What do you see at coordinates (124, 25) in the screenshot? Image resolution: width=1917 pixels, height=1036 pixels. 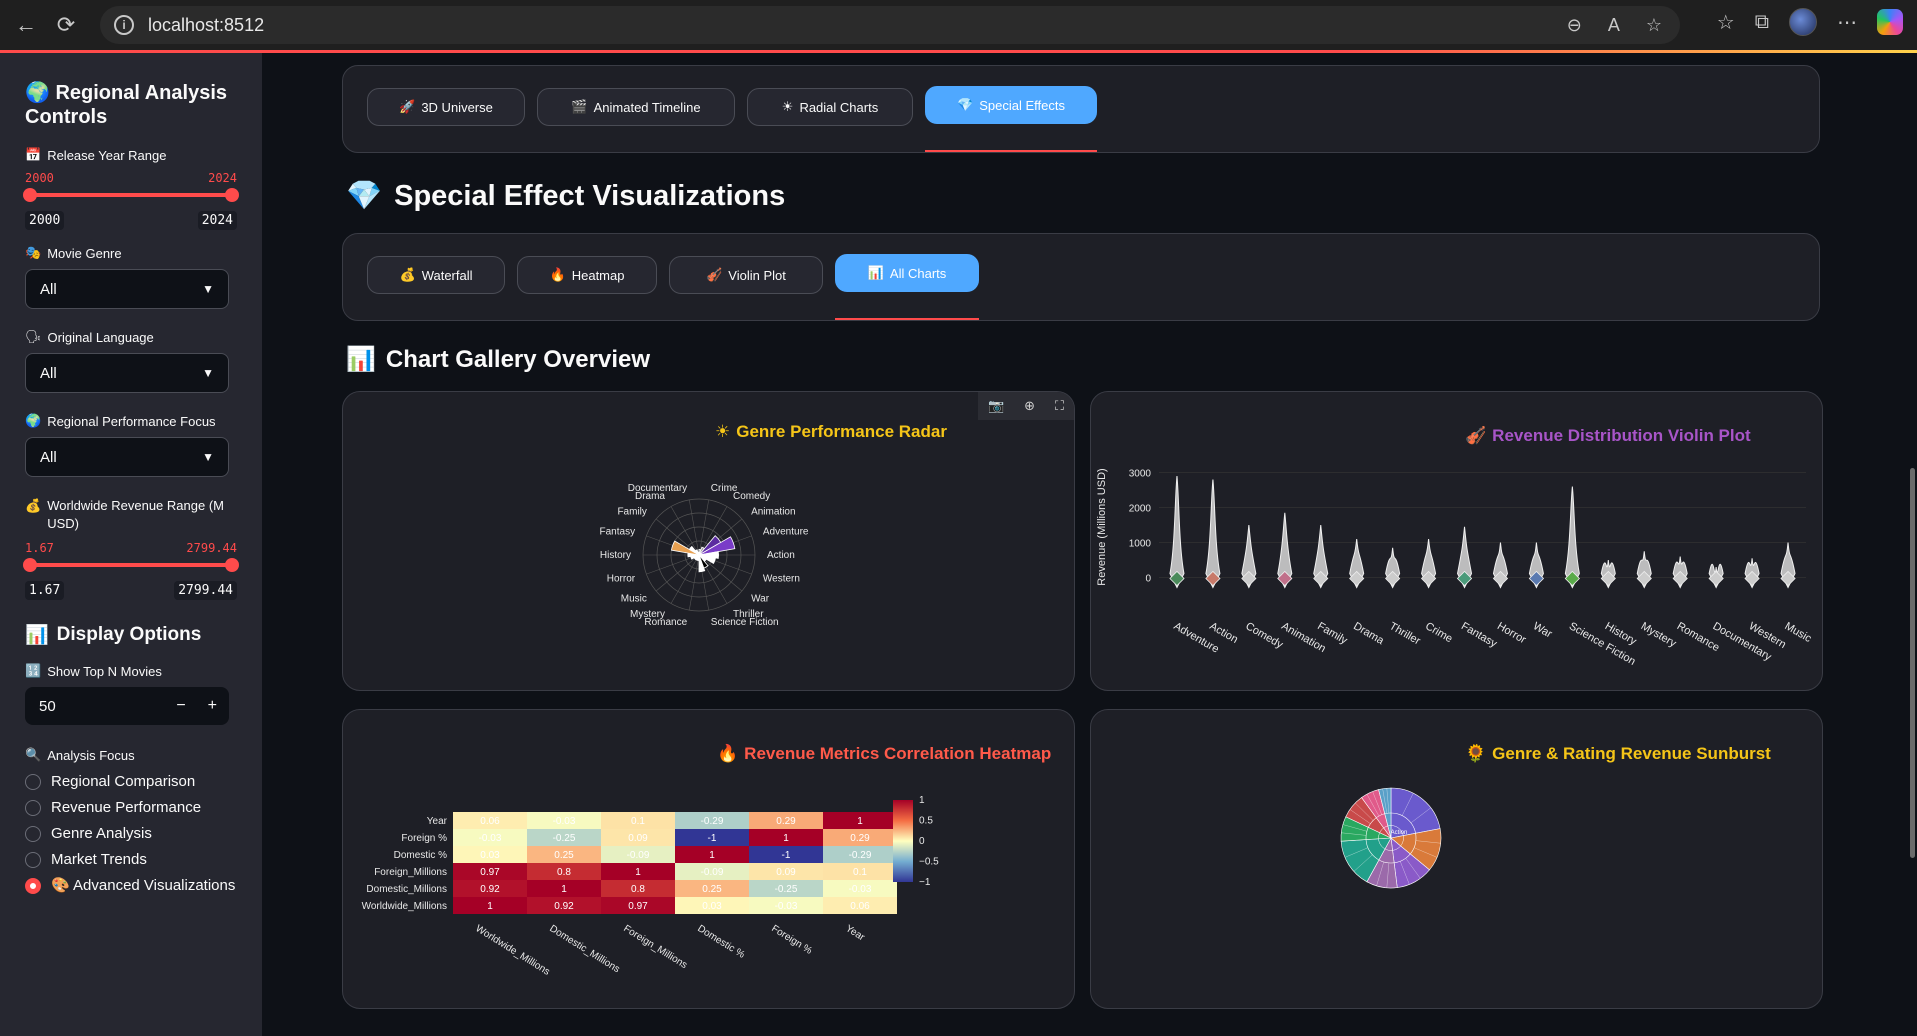 I see `site-info-icon: i` at bounding box center [124, 25].